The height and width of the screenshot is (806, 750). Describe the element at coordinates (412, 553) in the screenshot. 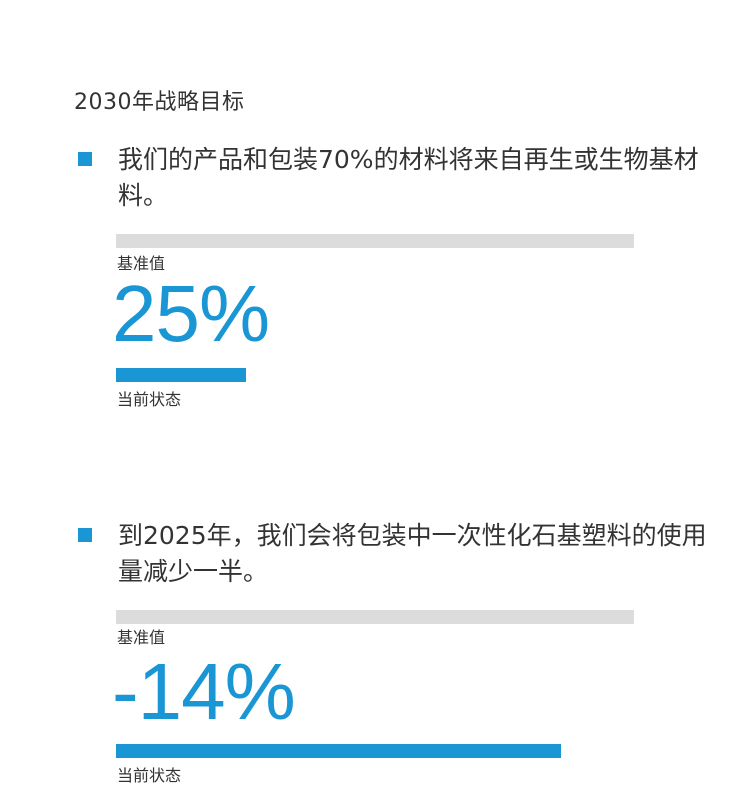

I see `goal-description: 到2025年，我们会将包装中一次性化石基塑料的使用量减少一半。` at that location.